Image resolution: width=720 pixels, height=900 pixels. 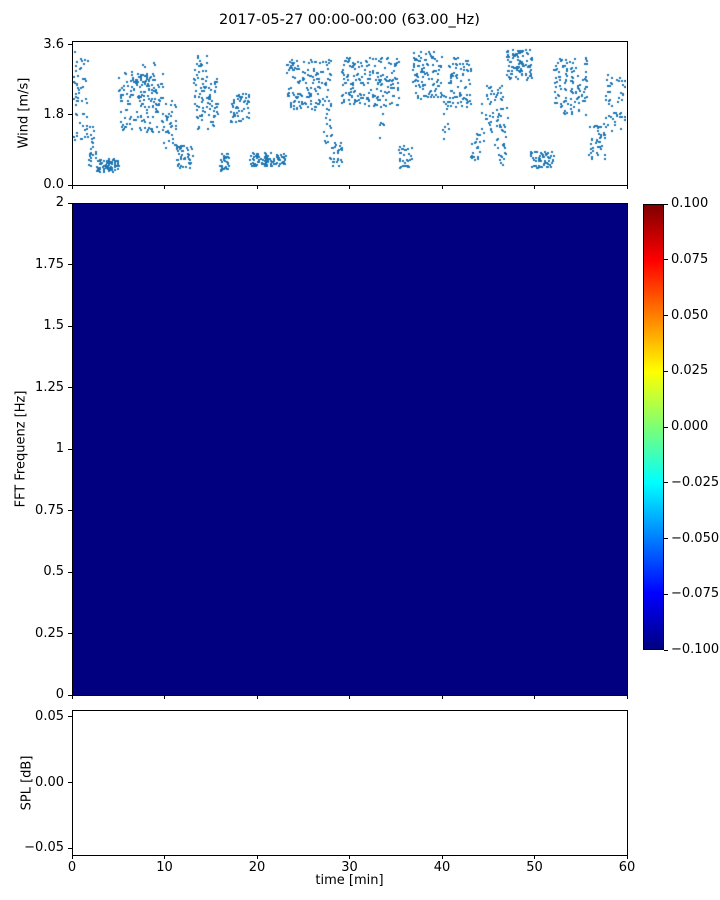 I want to click on x-tick-label: 60, so click(x=627, y=867).